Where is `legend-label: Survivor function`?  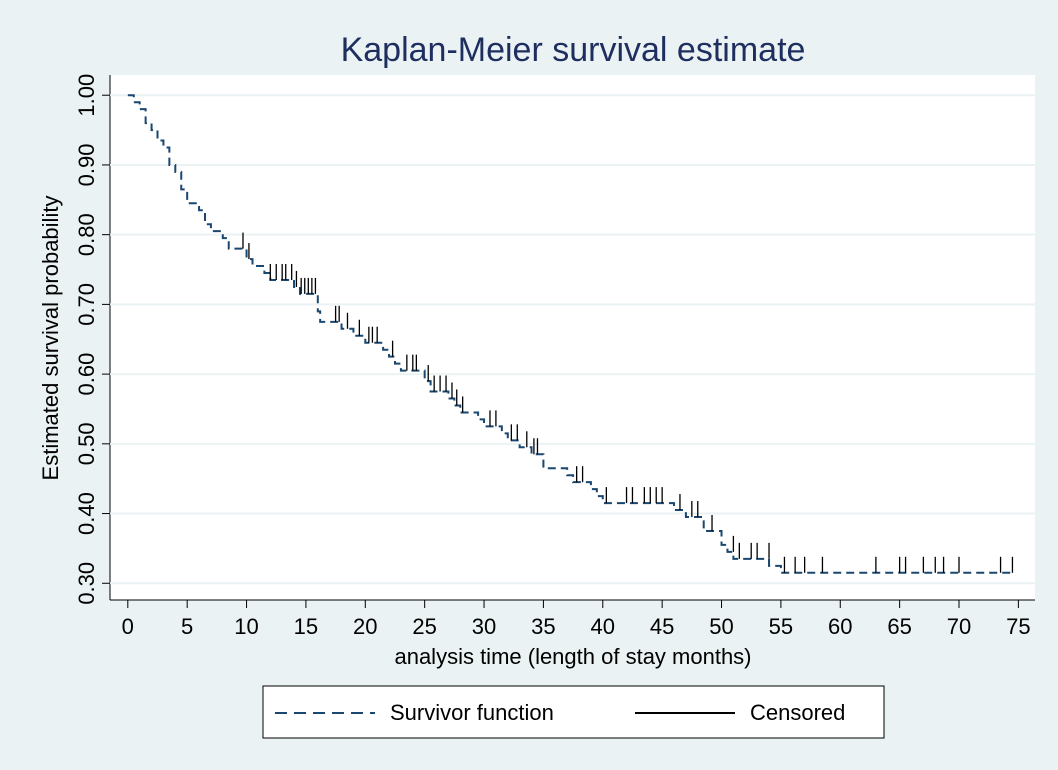 legend-label: Survivor function is located at coordinates (472, 712).